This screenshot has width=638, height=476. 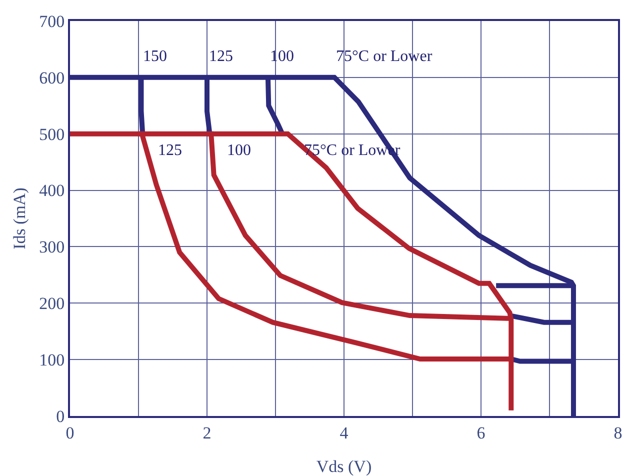 What do you see at coordinates (52, 360) in the screenshot?
I see `y-tick-label: 100` at bounding box center [52, 360].